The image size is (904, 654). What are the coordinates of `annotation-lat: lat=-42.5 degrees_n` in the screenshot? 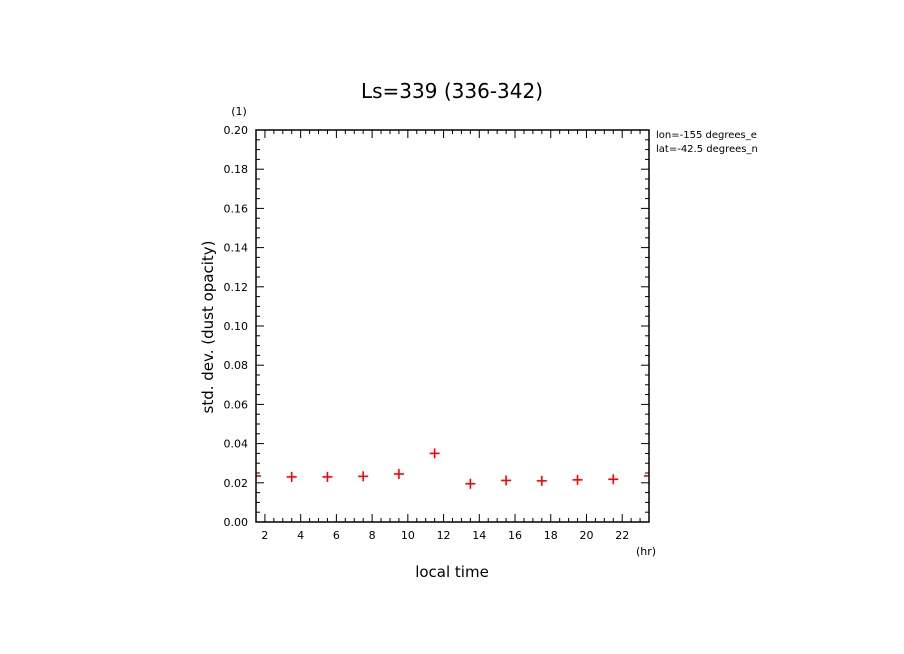 It's located at (707, 149).